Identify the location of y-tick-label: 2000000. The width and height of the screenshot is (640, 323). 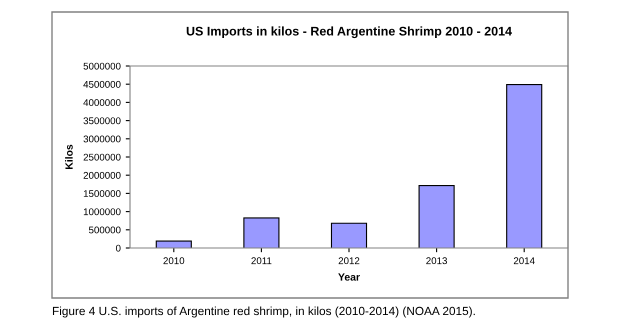
(102, 175).